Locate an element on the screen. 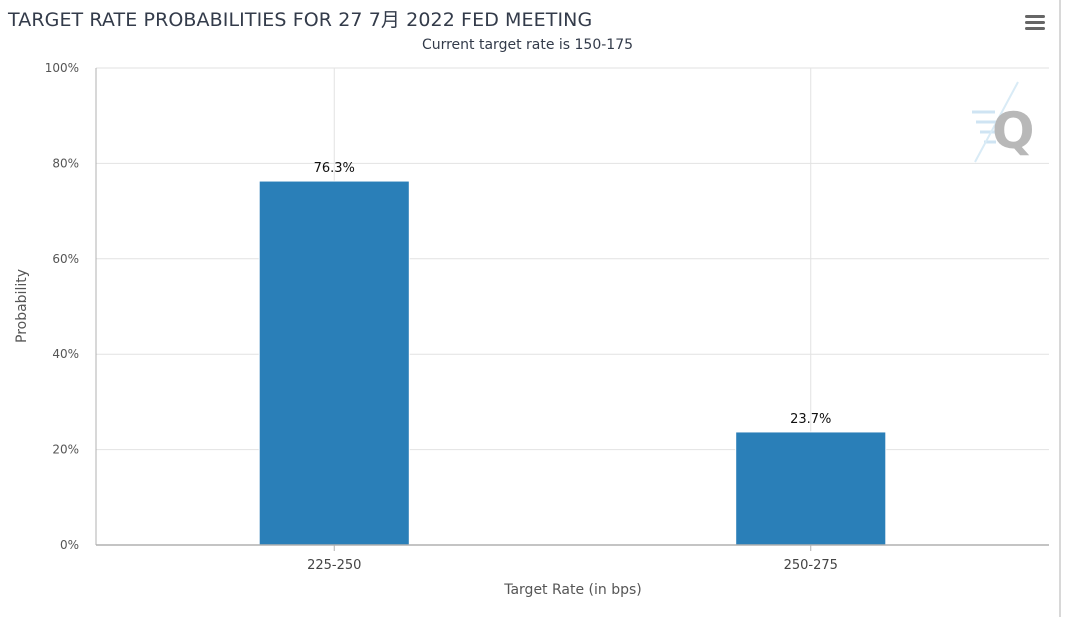  x-tick-label: 250-275 is located at coordinates (811, 565).